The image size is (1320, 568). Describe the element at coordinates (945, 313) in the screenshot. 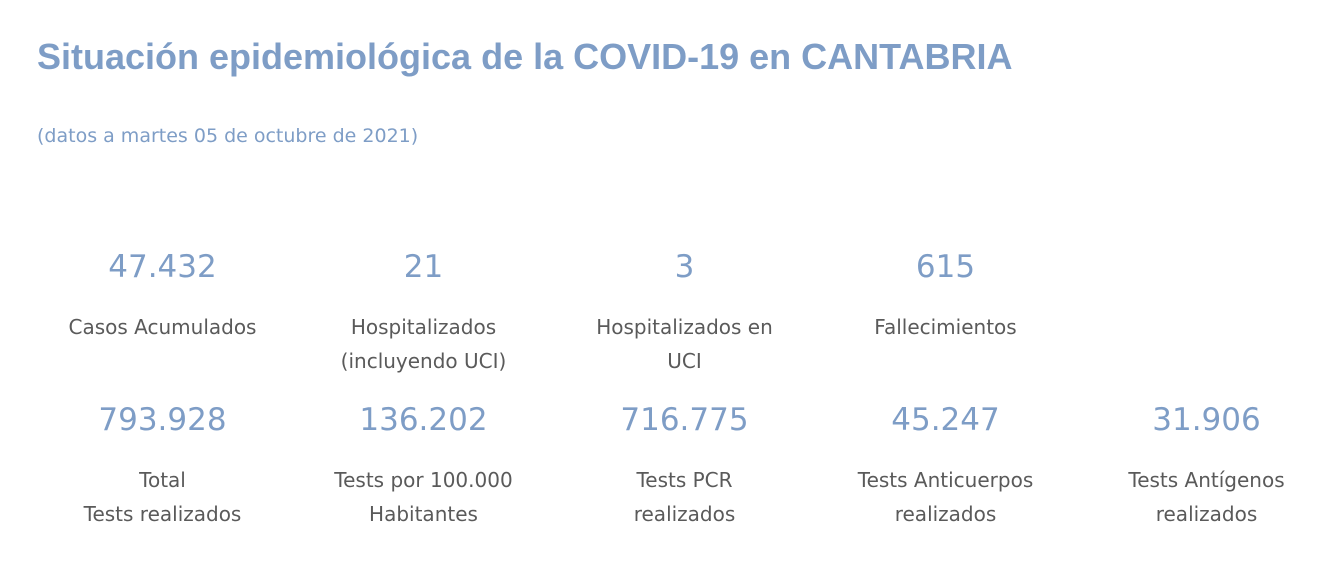

I see `stat-fallecimientos: 615 Fallecimientos` at that location.